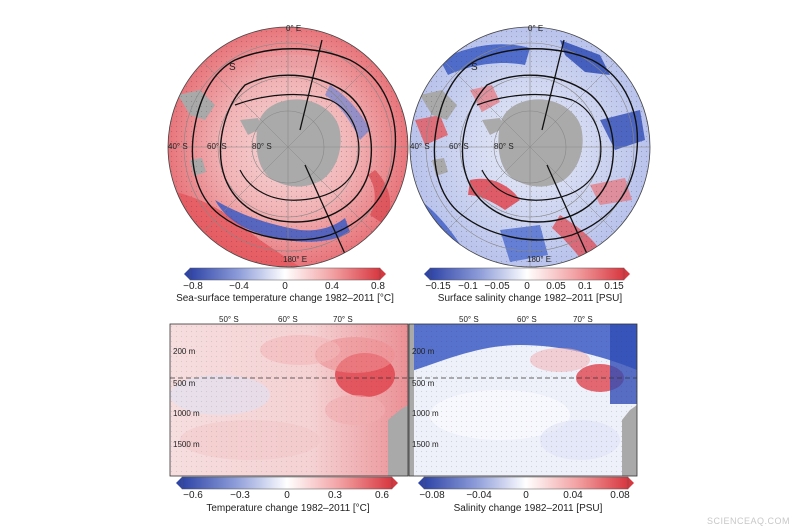  Describe the element at coordinates (262, 146) in the screenshot. I see `sst-lat-80-label: 80° S` at that location.